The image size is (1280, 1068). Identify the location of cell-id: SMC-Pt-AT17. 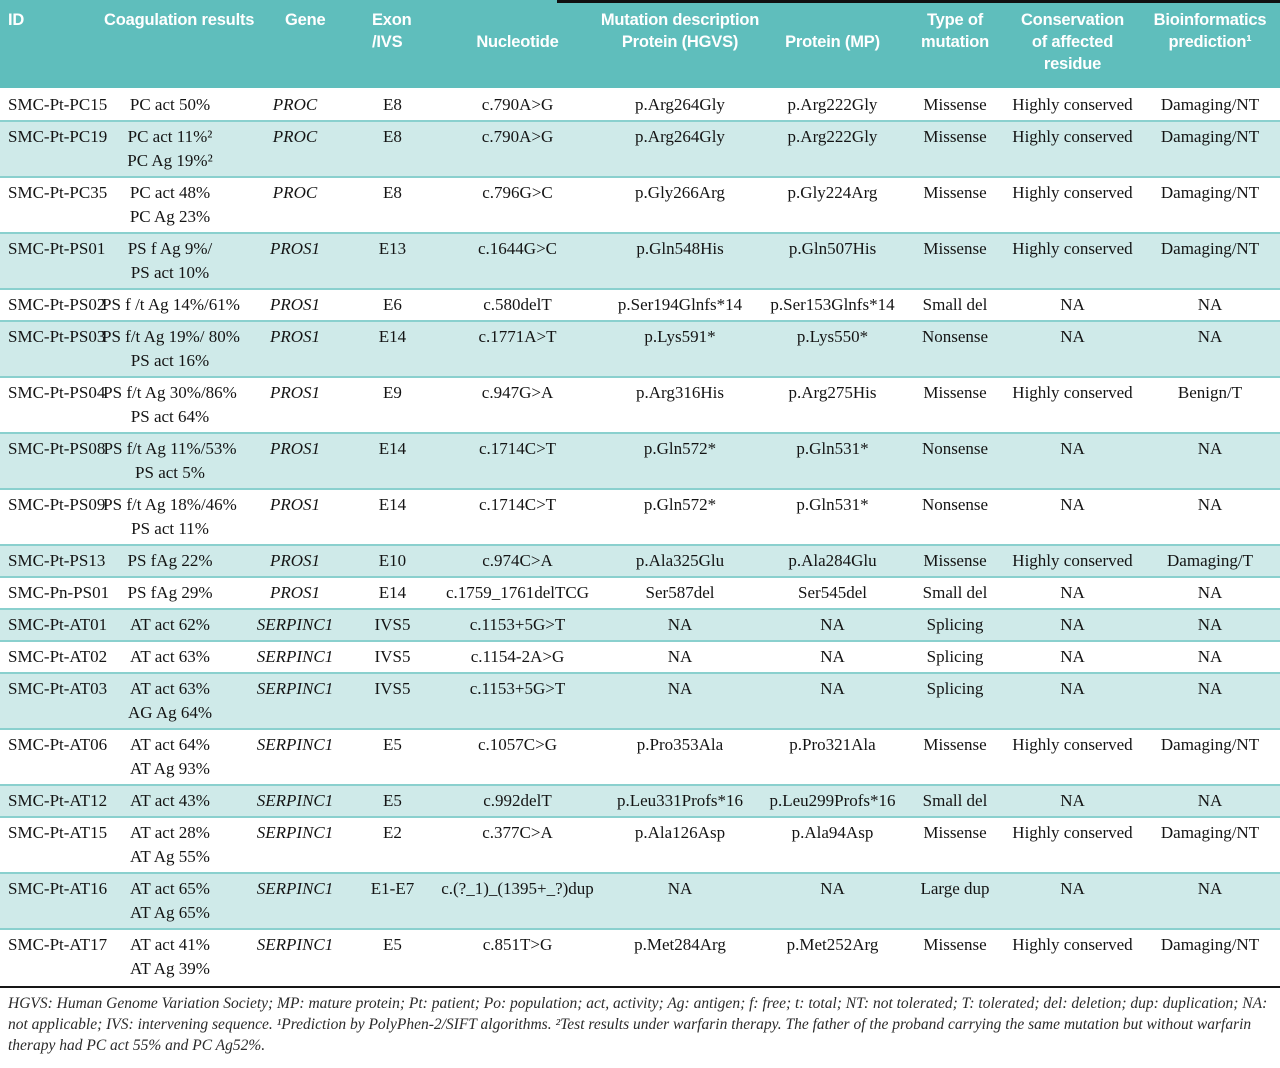
(58, 944).